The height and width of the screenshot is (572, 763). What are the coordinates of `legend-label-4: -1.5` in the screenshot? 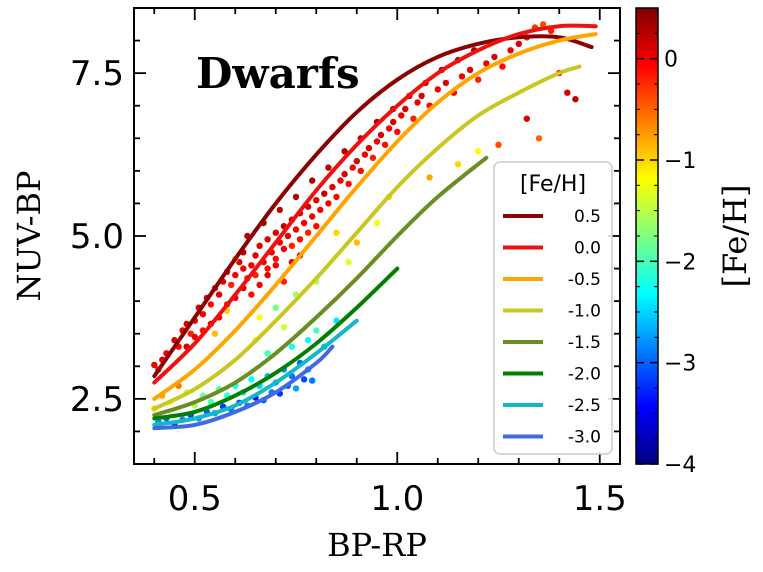 It's located at (584, 343).